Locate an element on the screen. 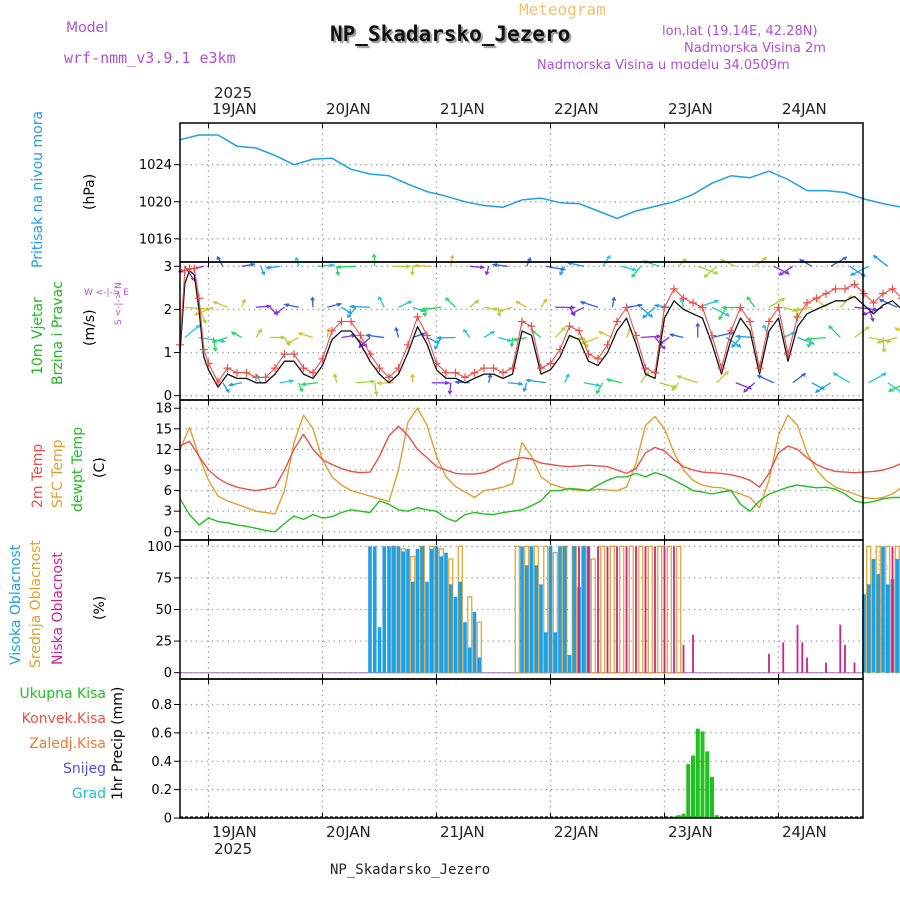 Image resolution: width=900 pixels, height=900 pixels. legend-konvek-kisa: Konvek.Kisa is located at coordinates (63, 719).